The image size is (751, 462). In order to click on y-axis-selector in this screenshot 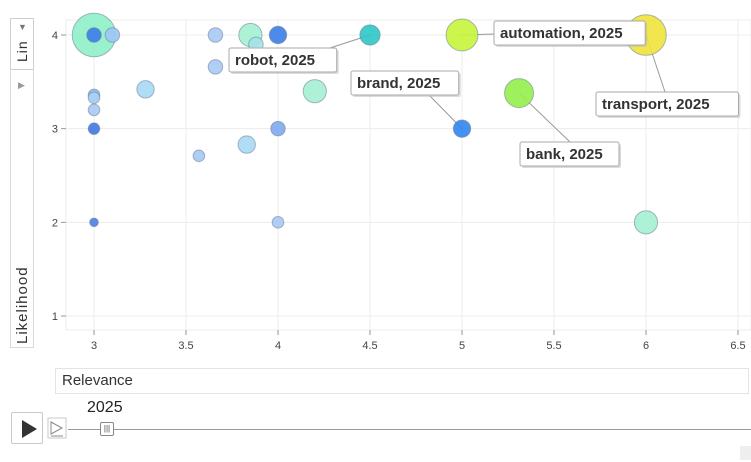, I will do `click(22, 183)`.